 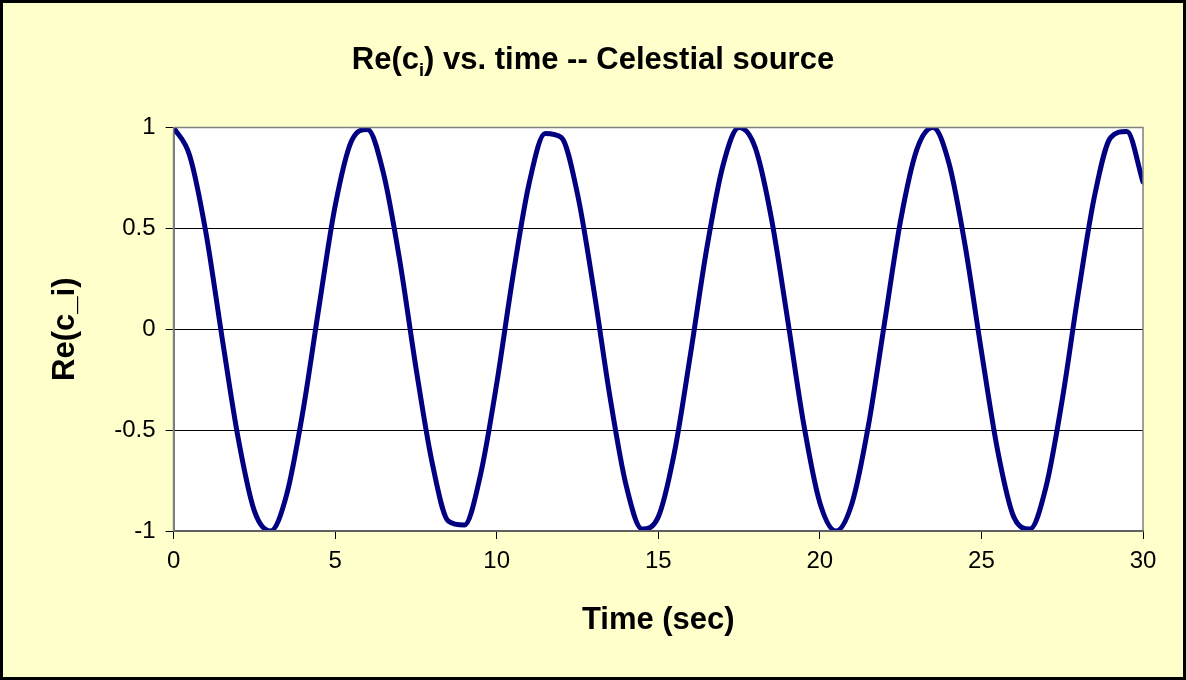 I want to click on x-tick-label: 25, so click(x=981, y=560).